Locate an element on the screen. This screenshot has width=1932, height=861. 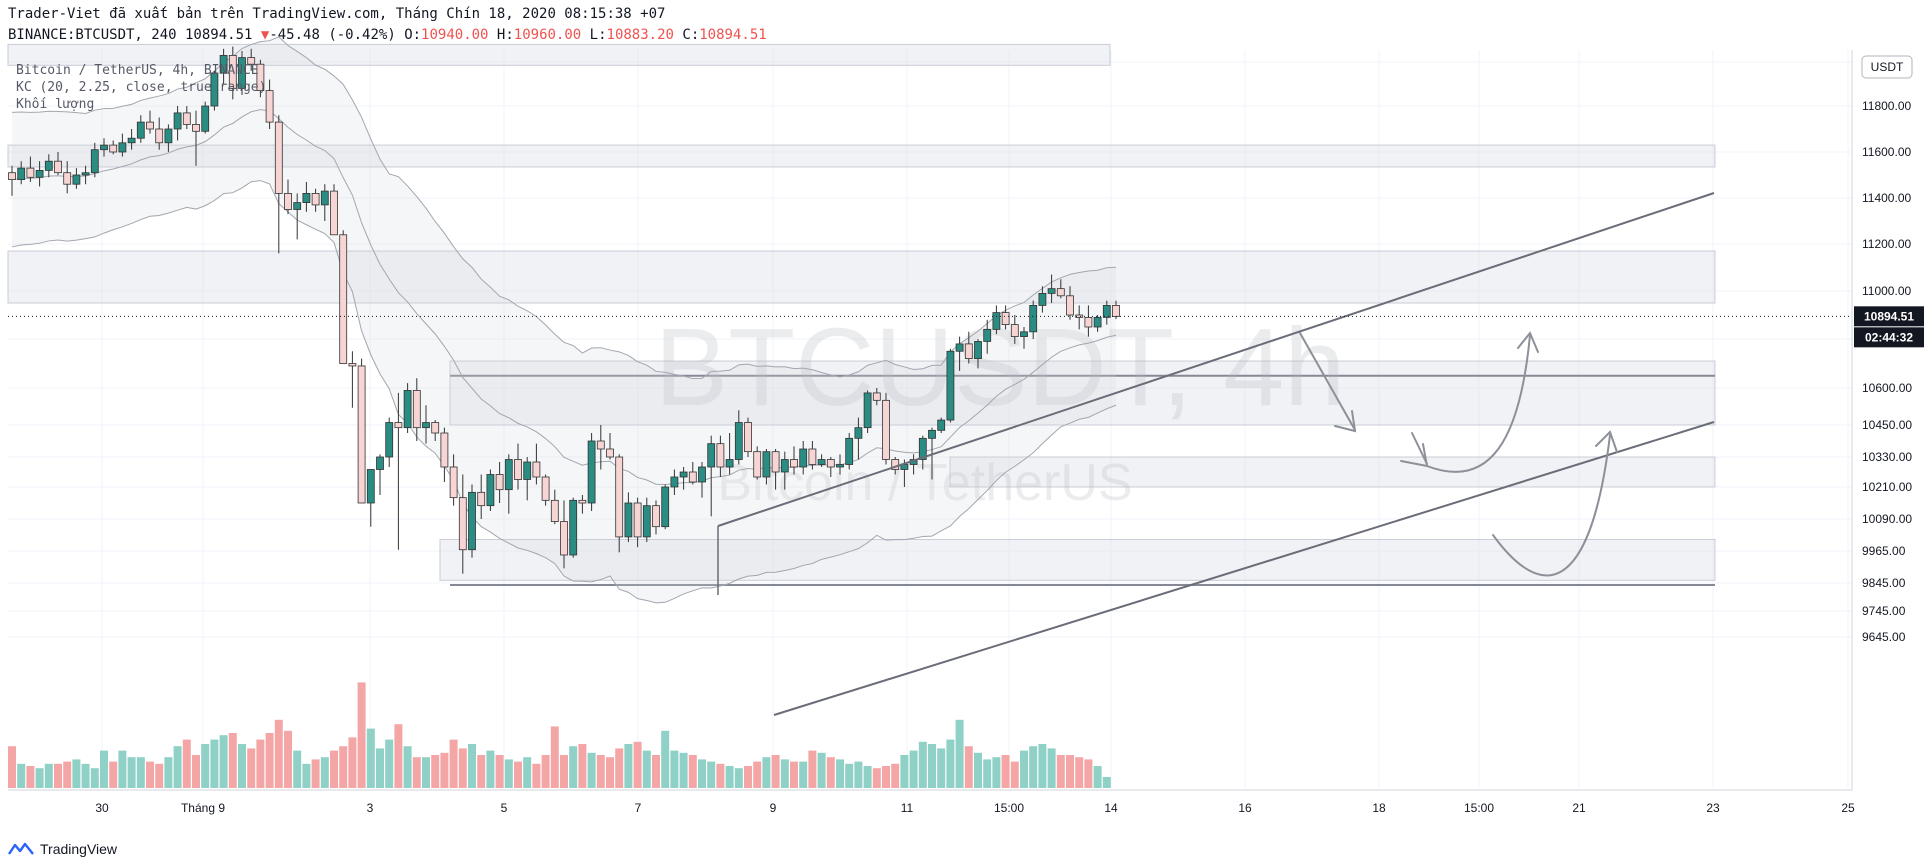
legend-series: Bitcoin / TetherUS, 4h, BINANCE is located at coordinates (137, 70).